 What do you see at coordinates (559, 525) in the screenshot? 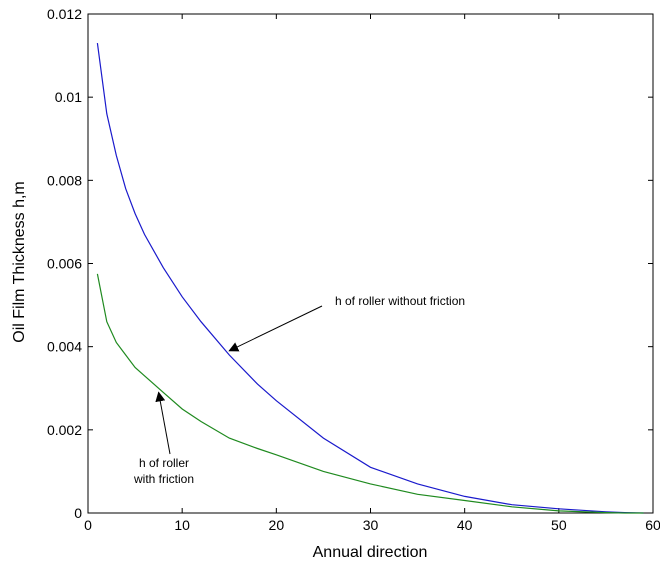
I see `x-tick-label: 50` at bounding box center [559, 525].